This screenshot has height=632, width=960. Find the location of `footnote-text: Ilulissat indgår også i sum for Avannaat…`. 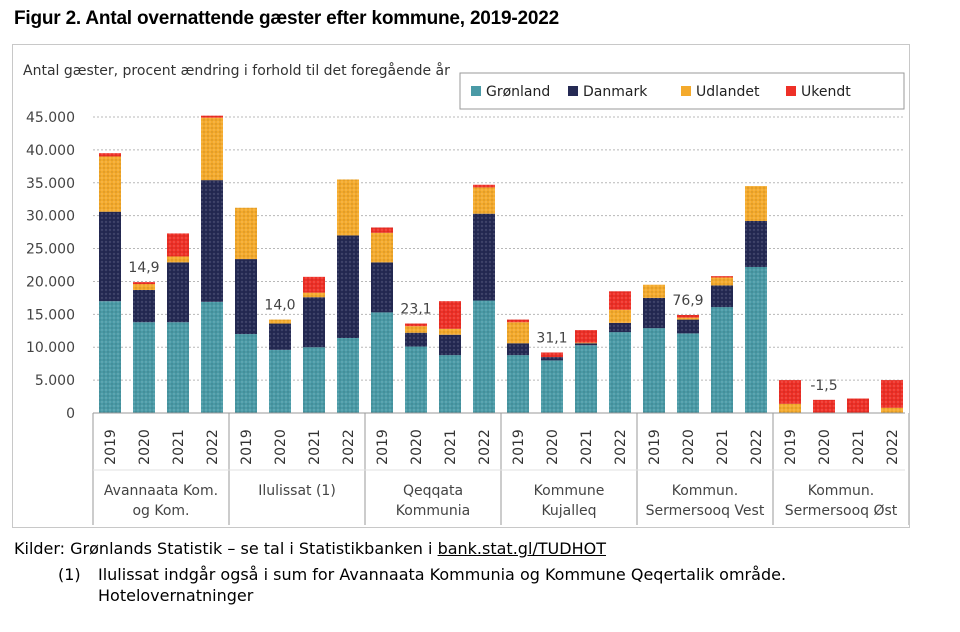

footnote-text: Ilulissat indgår også i sum for Avannaat… is located at coordinates (442, 574).